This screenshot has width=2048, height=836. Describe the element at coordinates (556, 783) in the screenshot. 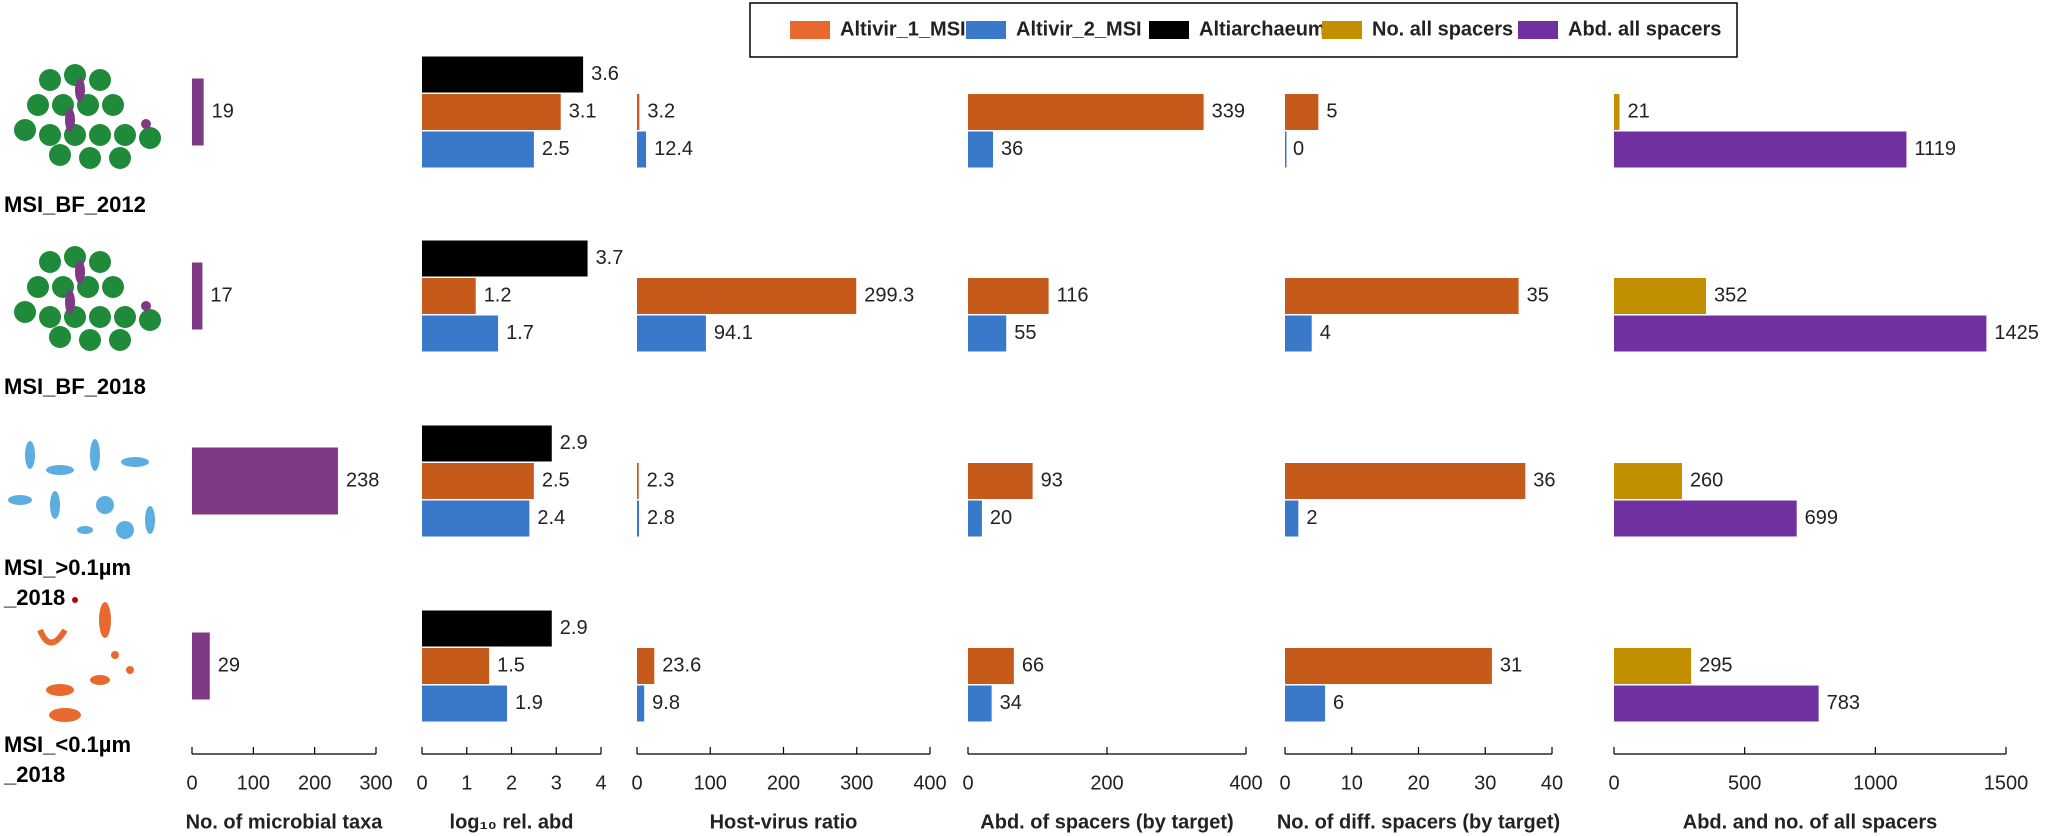

I see `x-tick-label: 3` at that location.